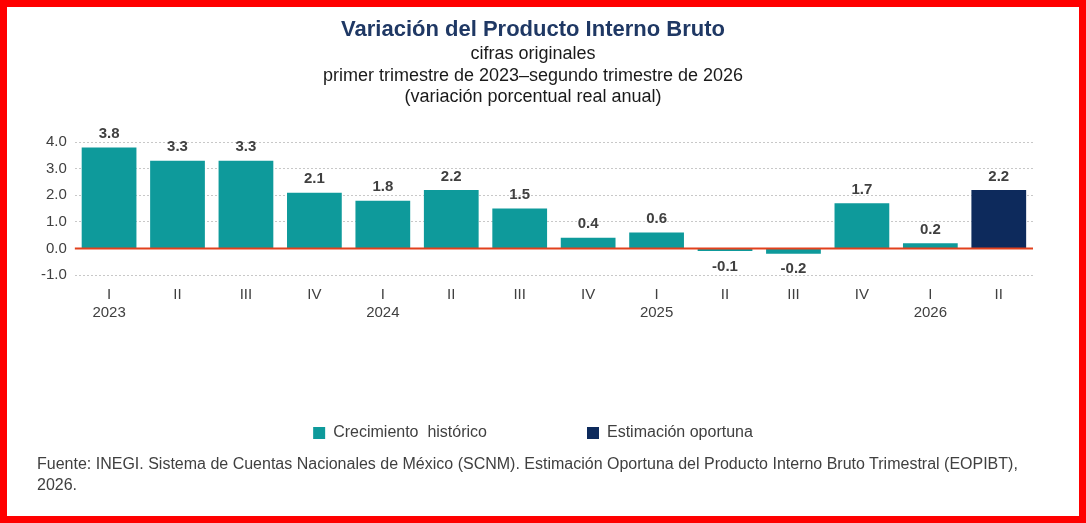  Describe the element at coordinates (56, 247) in the screenshot. I see `y-tick-label: 0.0` at that location.